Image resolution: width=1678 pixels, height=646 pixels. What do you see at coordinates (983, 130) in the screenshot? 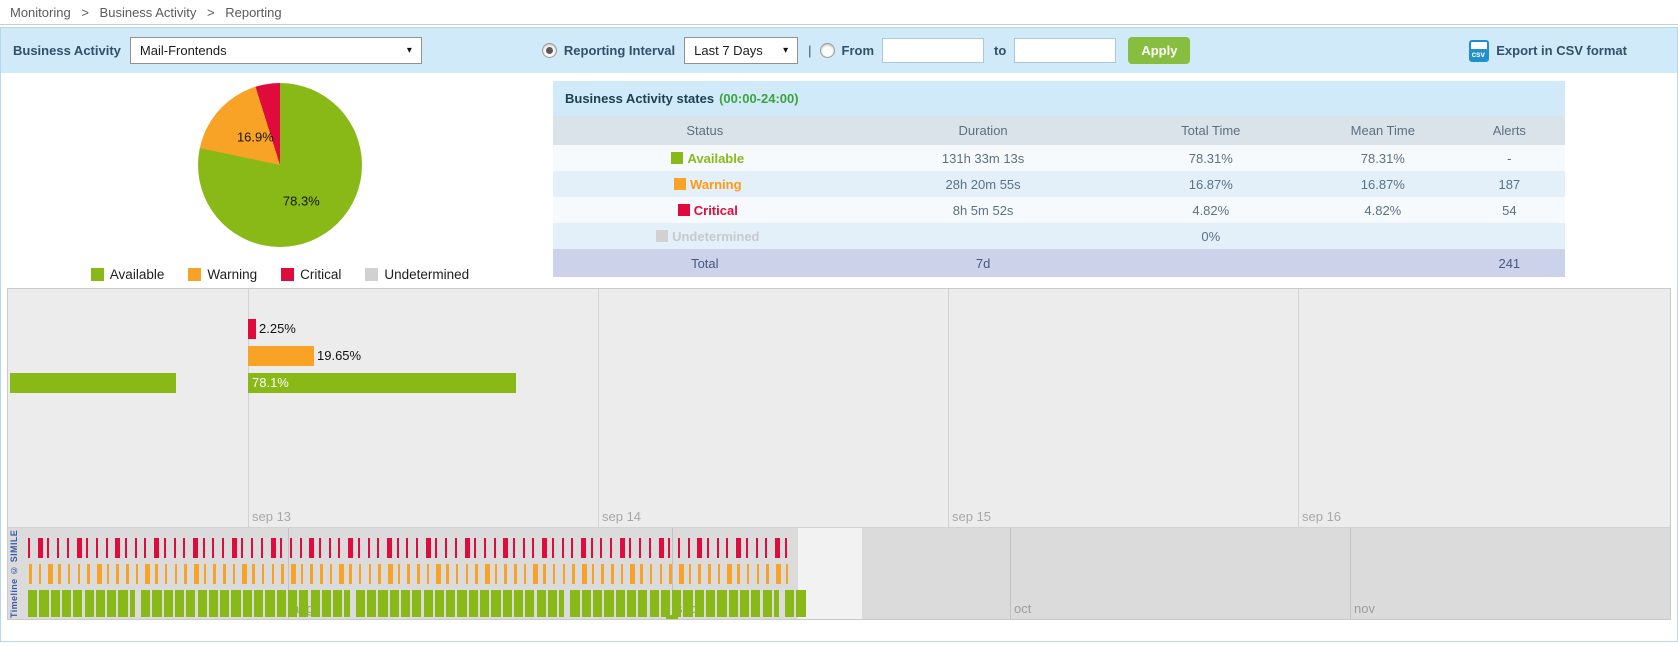
I see `column-header-duration: Duration` at bounding box center [983, 130].